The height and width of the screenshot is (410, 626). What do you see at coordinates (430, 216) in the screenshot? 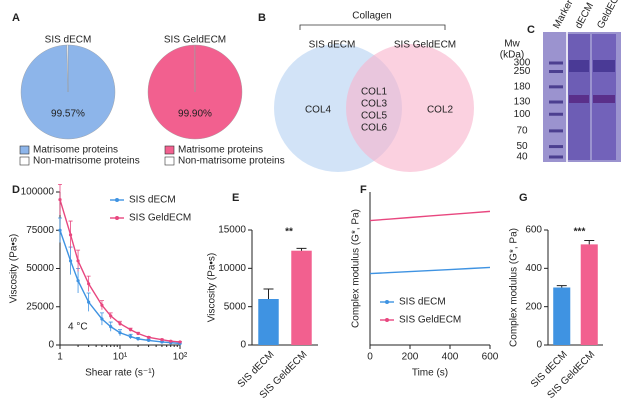
I see `series-line` at bounding box center [430, 216].